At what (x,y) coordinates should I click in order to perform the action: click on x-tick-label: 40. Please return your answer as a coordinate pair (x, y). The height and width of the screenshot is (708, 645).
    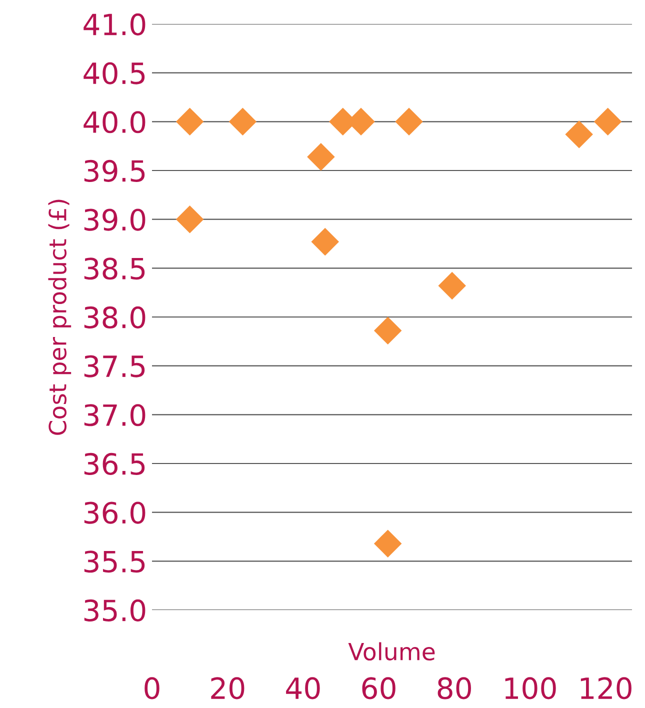
    Looking at the image, I should click on (303, 688).